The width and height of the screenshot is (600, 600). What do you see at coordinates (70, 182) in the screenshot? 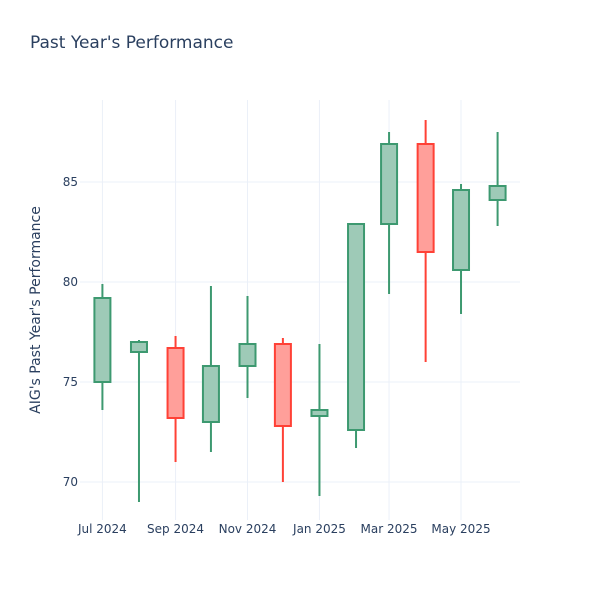
I see `y-tick-label: 85` at bounding box center [70, 182].